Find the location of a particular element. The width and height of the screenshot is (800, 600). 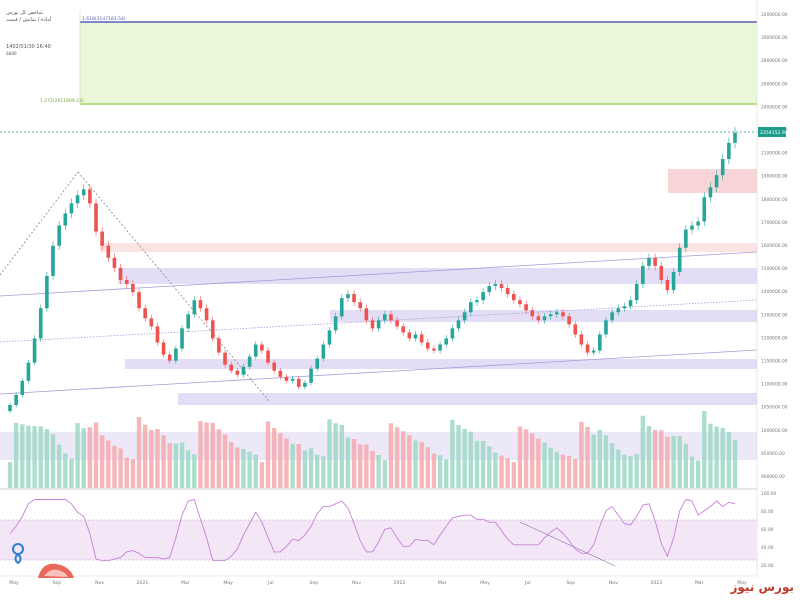

rsi-tick-label: 40.00 is located at coordinates (767, 548).